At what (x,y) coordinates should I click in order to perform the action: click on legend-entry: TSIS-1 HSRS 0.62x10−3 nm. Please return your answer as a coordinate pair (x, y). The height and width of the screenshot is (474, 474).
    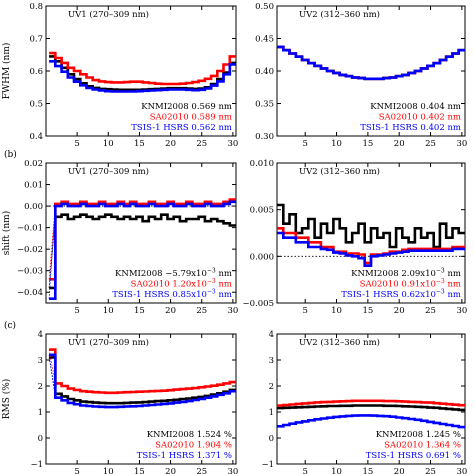
    Looking at the image, I should click on (401, 295).